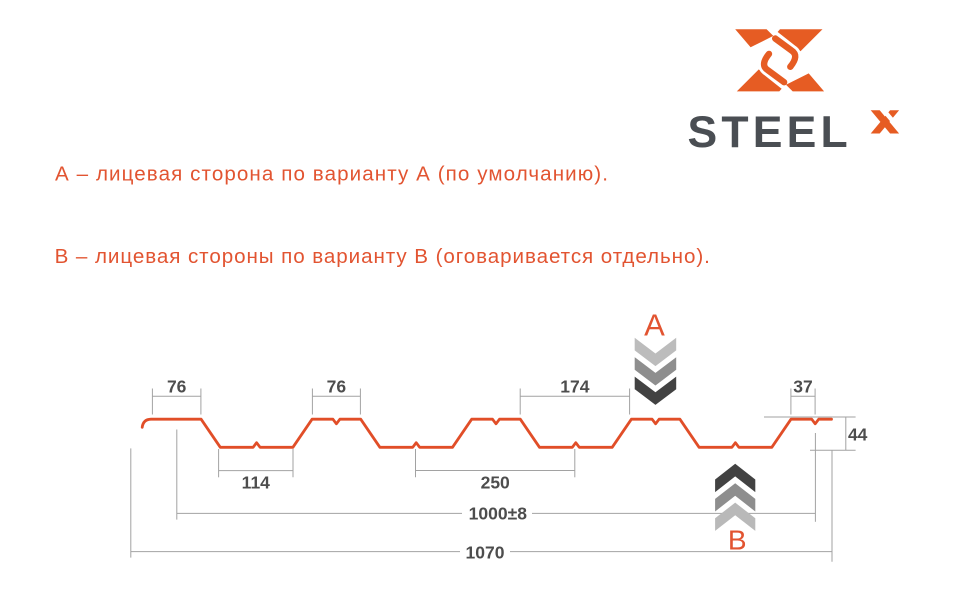 The image size is (970, 597). Describe the element at coordinates (495, 483) in the screenshot. I see `svg-text: 250` at that location.